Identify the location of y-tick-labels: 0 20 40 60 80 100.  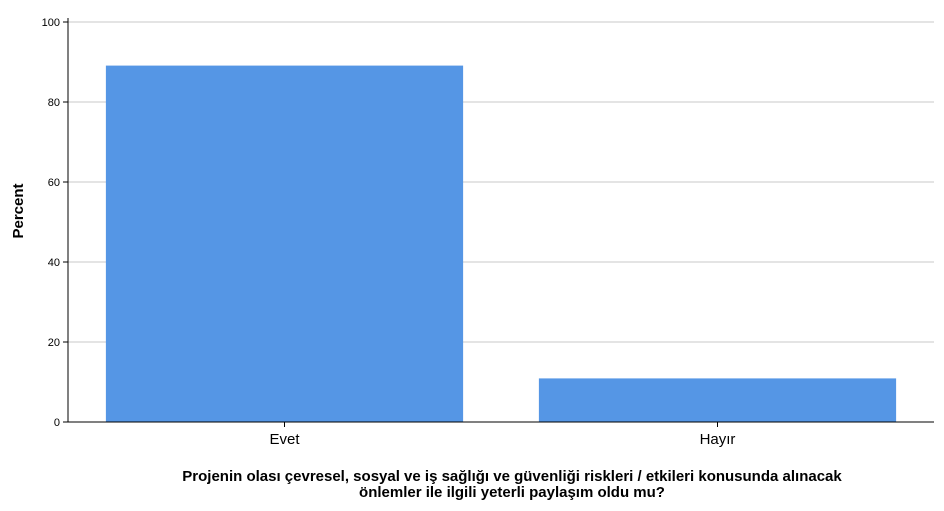
(51, 223).